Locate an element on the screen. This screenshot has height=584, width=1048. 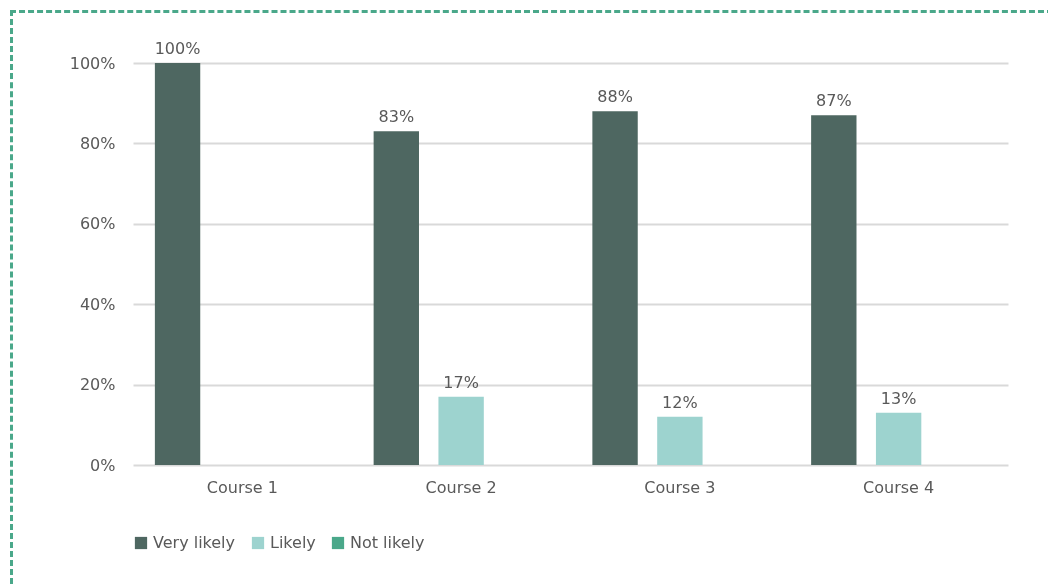
data-label: 88% is located at coordinates (615, 97).